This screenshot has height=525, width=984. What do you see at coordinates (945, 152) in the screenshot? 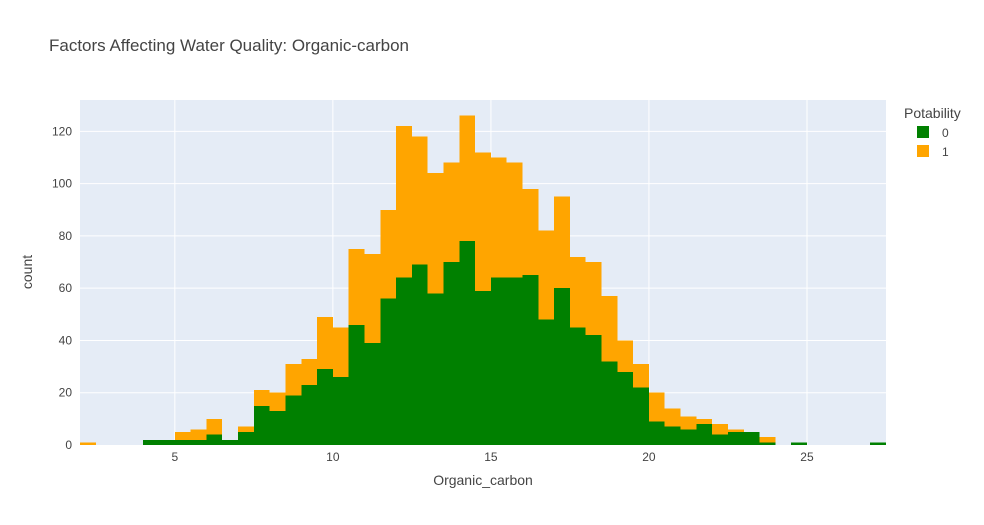
I see `legend-label-1: 1` at bounding box center [945, 152].